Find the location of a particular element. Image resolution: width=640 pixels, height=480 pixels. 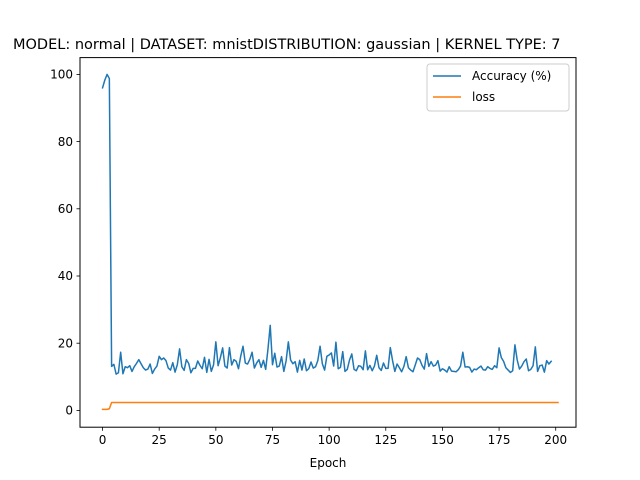

y-tick-label: 60 is located at coordinates (65, 209).